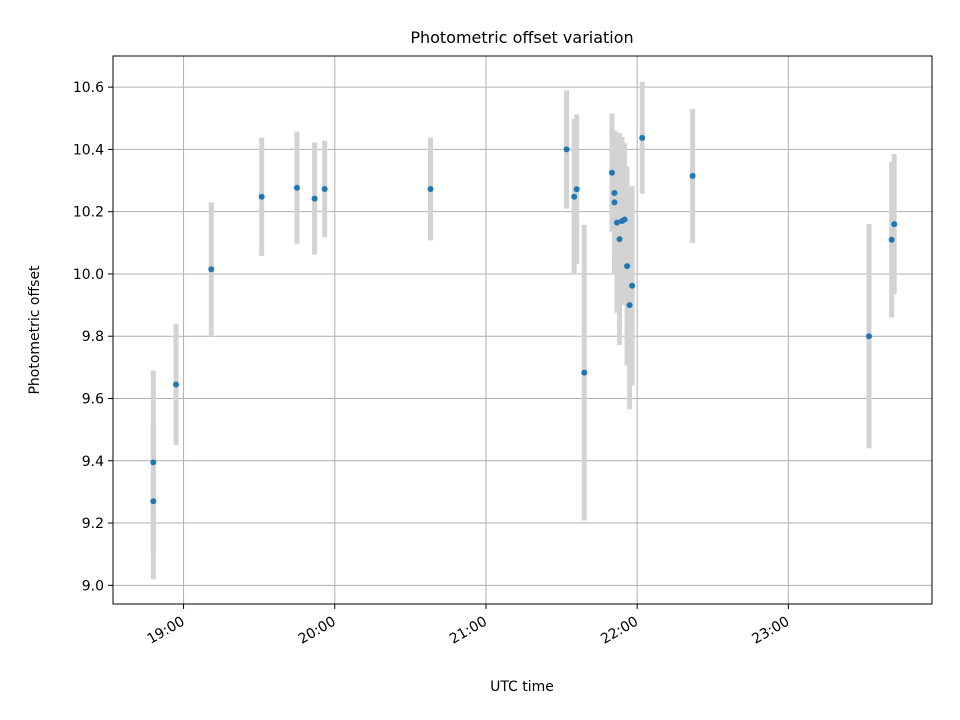 The image size is (960, 720). I want to click on chart-title: Photometric offset variation, so click(521, 37).